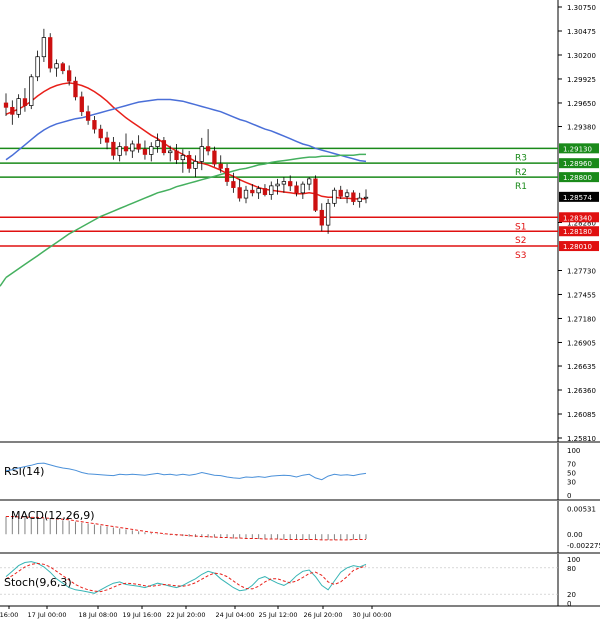  What do you see at coordinates (235, 615) in the screenshot?
I see `x-tick-label: 24 Jul 04:00` at bounding box center [235, 615].